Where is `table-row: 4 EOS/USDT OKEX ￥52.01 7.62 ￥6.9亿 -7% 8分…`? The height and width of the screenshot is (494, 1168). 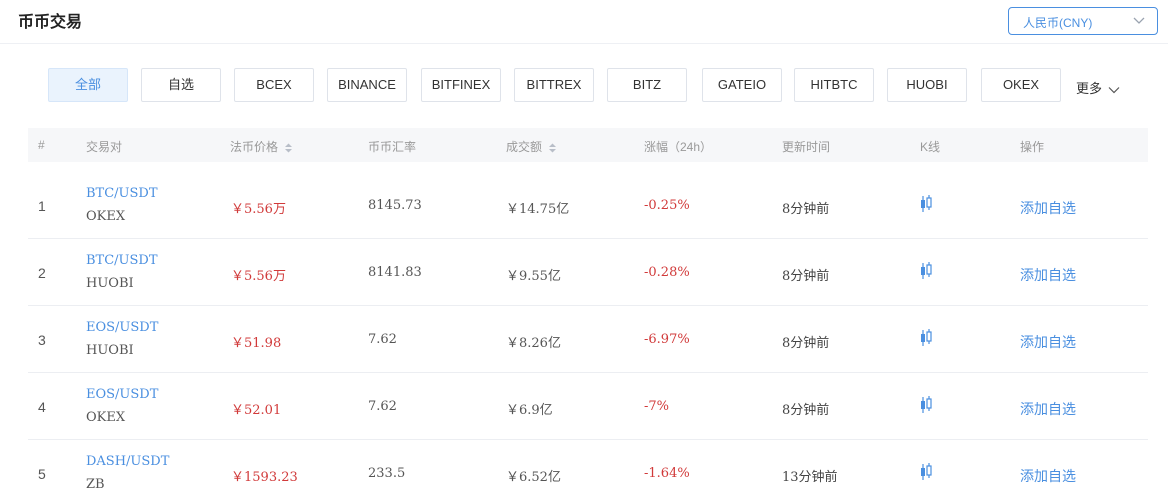
table-row: 4 EOS/USDT OKEX ￥52.01 7.62 ￥6.9亿 -7% 8分… is located at coordinates (588, 406).